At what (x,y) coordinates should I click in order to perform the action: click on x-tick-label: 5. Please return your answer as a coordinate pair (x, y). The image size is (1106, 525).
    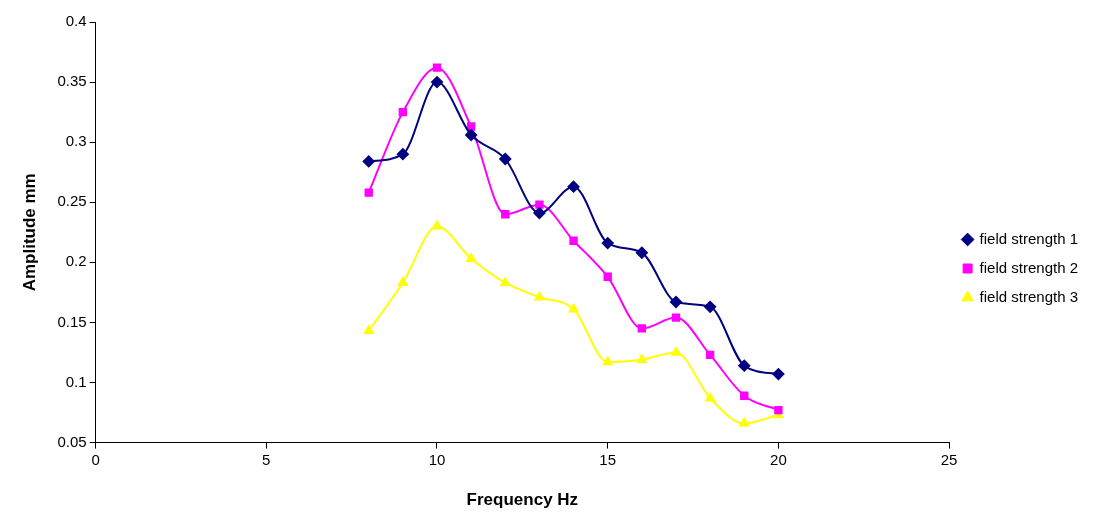
    Looking at the image, I should click on (266, 459).